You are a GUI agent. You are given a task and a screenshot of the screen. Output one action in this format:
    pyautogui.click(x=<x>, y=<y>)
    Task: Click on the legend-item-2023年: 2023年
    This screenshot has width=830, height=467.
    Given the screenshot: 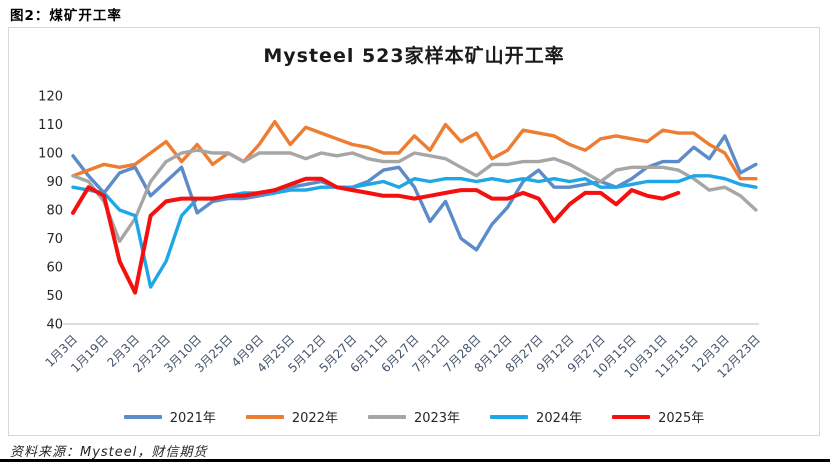 What is the action you would take?
    pyautogui.click(x=414, y=416)
    